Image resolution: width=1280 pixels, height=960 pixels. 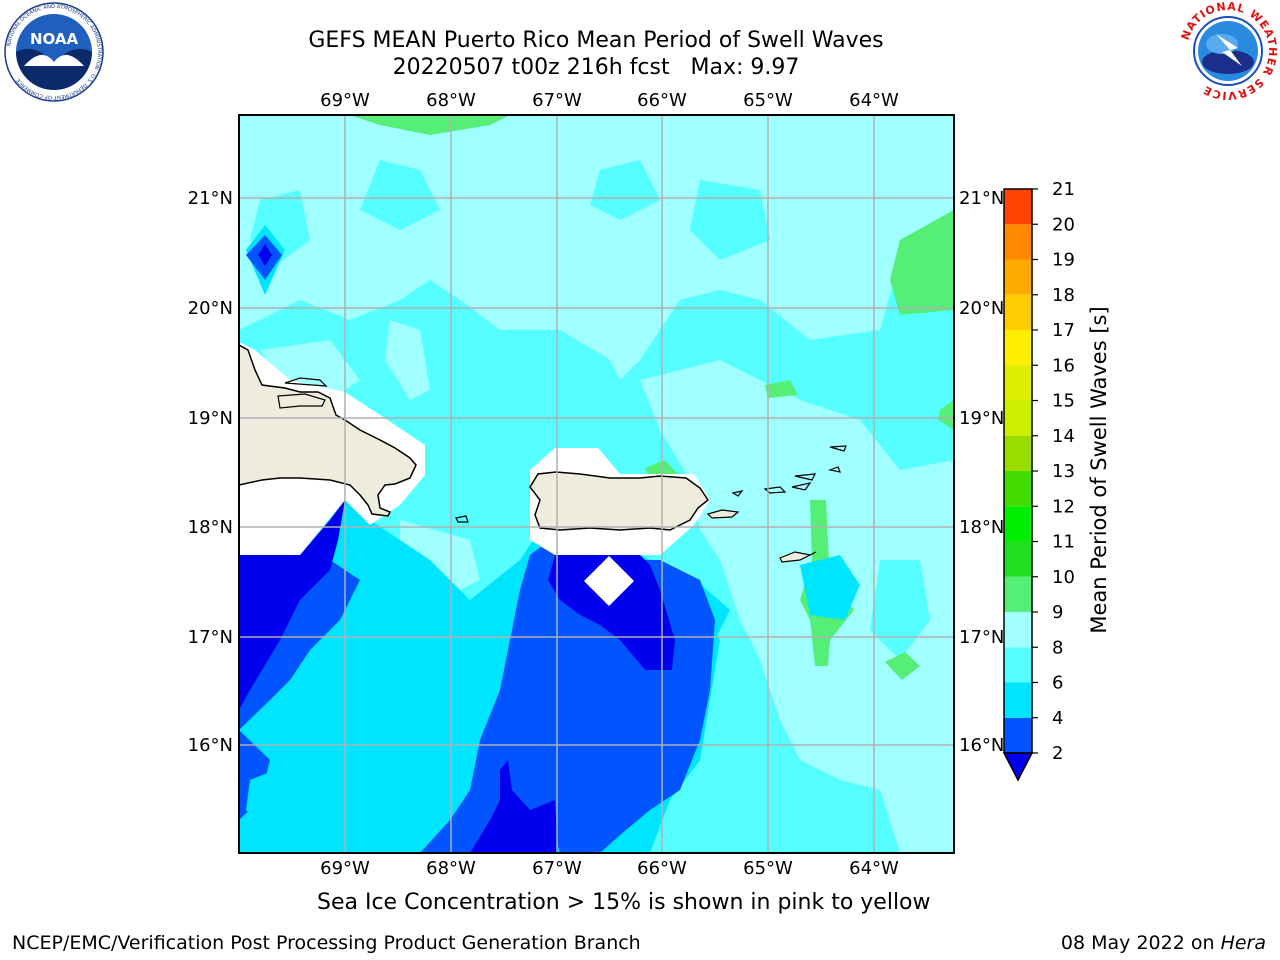 What do you see at coordinates (1063, 189) in the screenshot?
I see `colorbar-tick-label: 21` at bounding box center [1063, 189].